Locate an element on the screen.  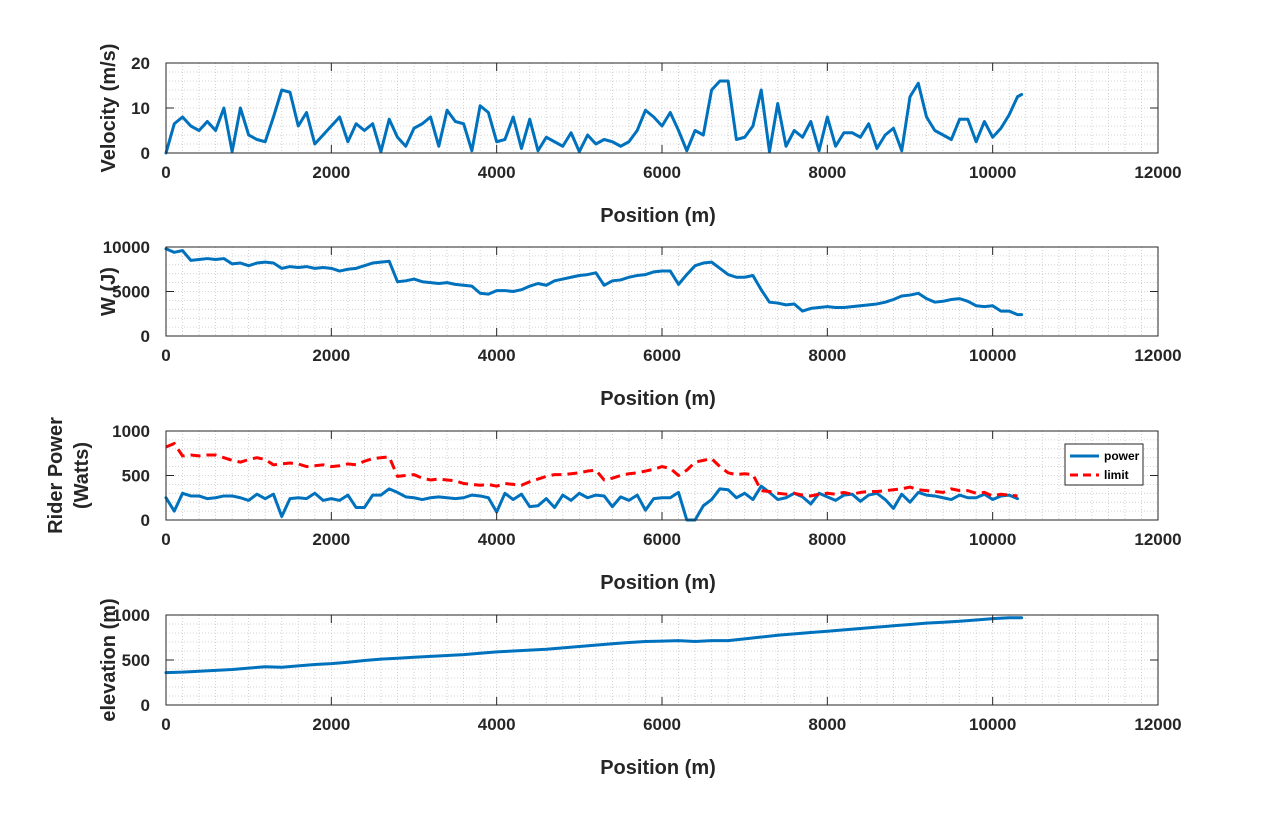
series-line-velocity is located at coordinates (594, 117).